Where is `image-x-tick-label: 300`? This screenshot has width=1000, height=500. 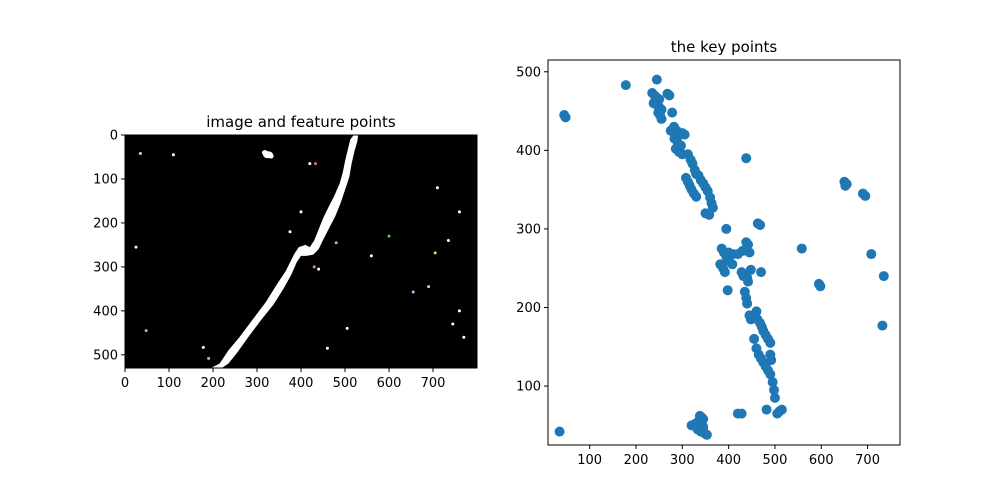
image-x-tick-label: 300 is located at coordinates (257, 383).